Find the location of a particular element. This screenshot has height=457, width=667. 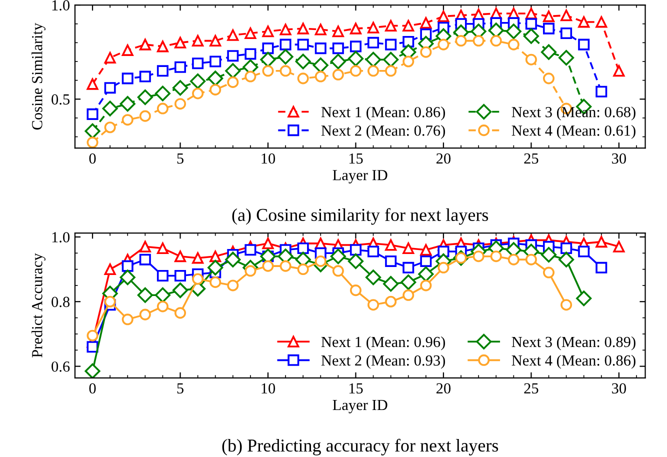

legend-label: Next 3 (Mean: 0.89) is located at coordinates (574, 343).